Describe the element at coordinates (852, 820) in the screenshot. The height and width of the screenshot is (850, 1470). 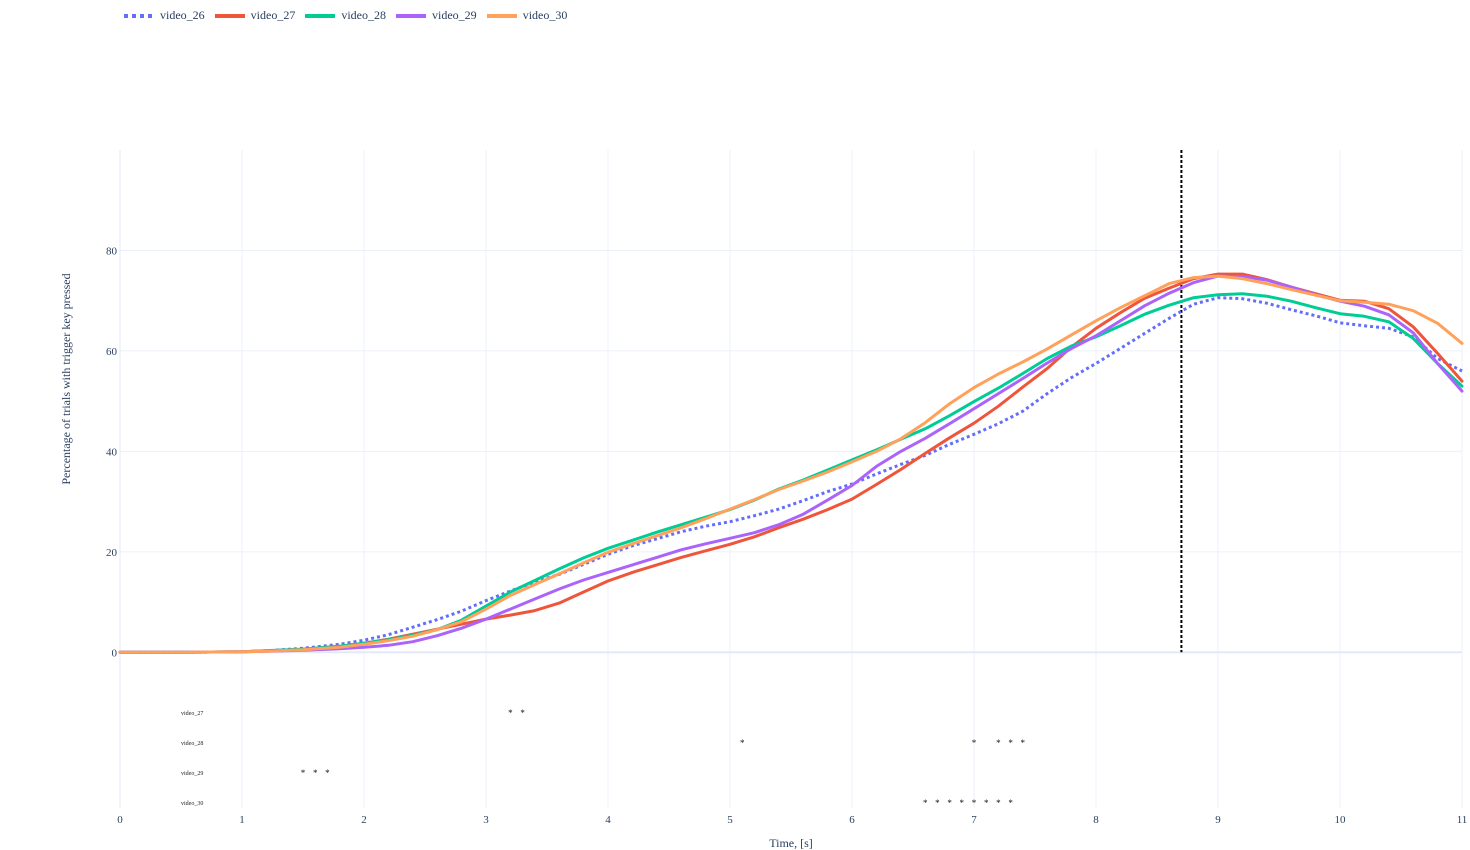
I see `x-tick-label: 6` at that location.